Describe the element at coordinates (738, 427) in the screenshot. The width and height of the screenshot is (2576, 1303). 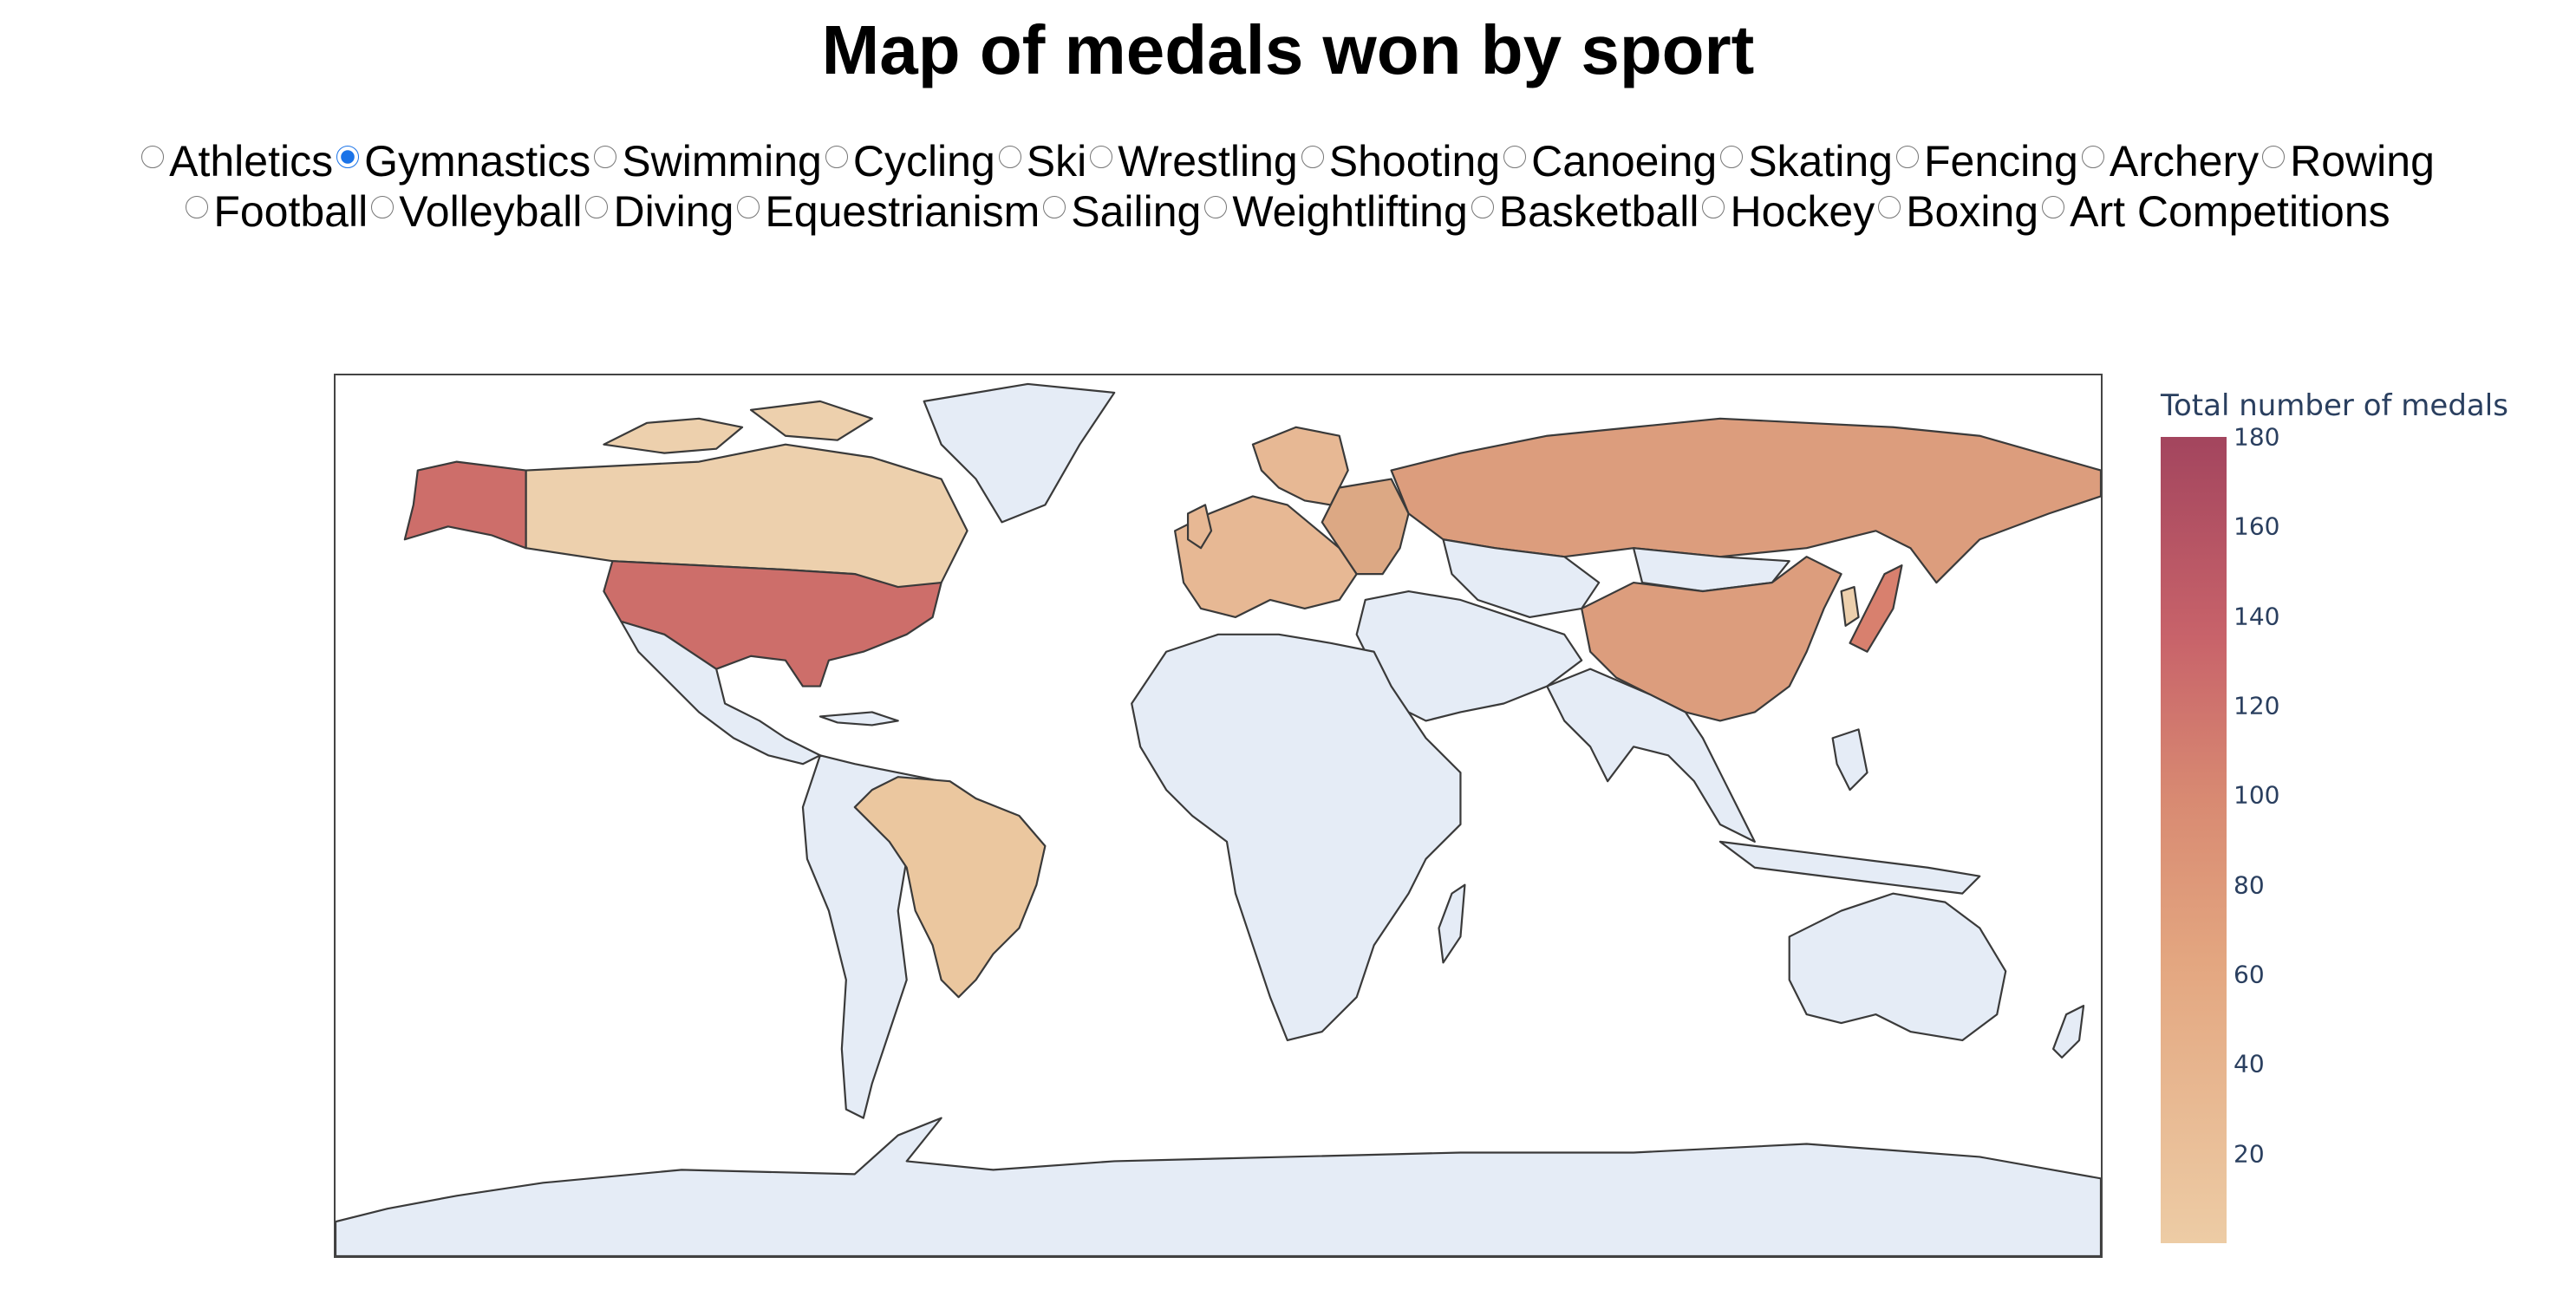
I see `arctic-islands` at that location.